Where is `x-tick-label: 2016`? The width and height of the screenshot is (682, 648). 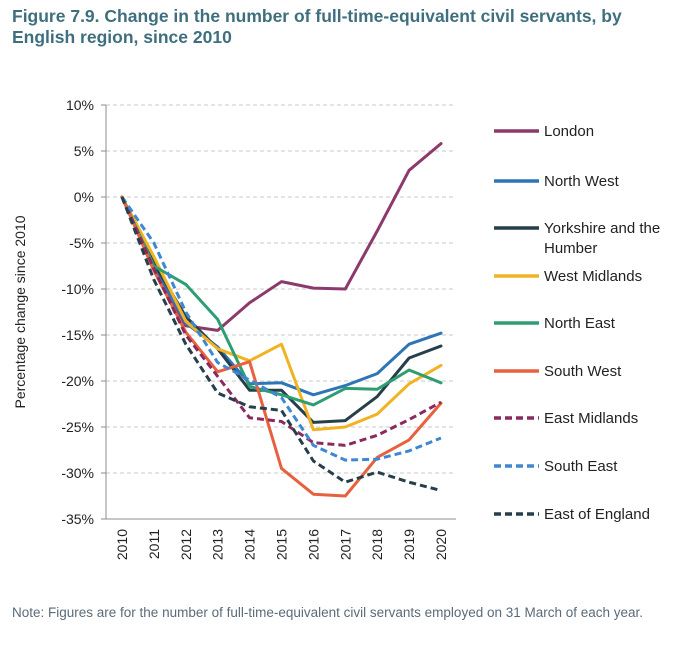 x-tick-label: 2016 is located at coordinates (313, 544).